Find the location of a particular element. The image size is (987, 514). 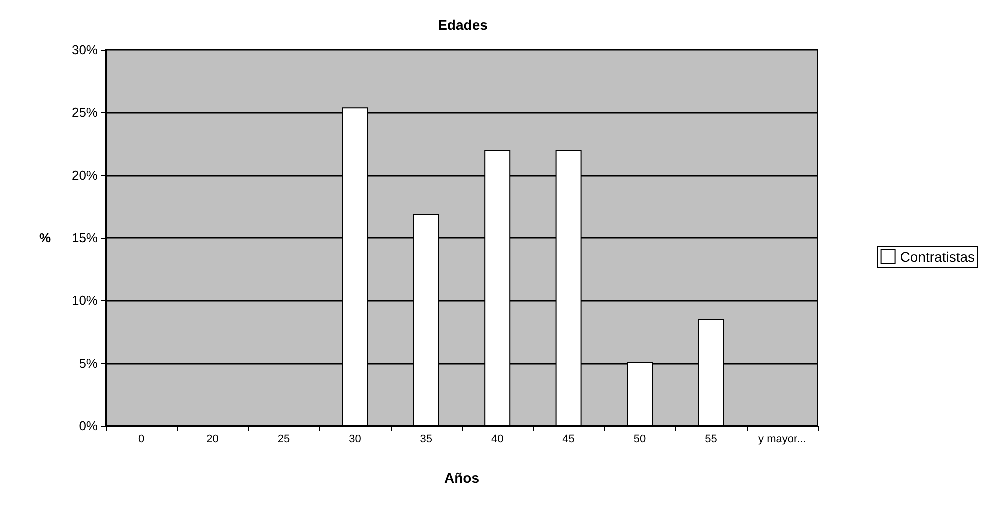

x-tick-label: 30 is located at coordinates (355, 440).